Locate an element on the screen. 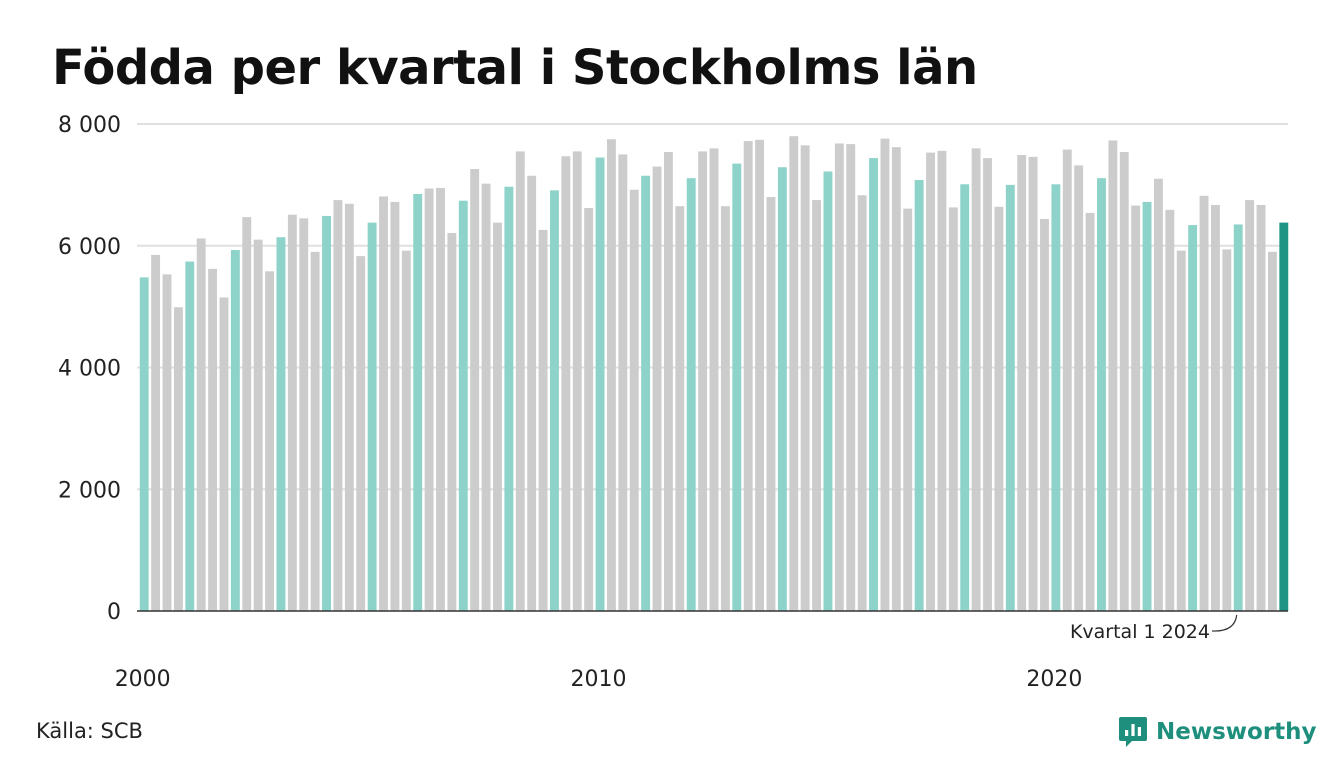 The width and height of the screenshot is (1340, 780). x-tick-label: 2020 is located at coordinates (1054, 679).